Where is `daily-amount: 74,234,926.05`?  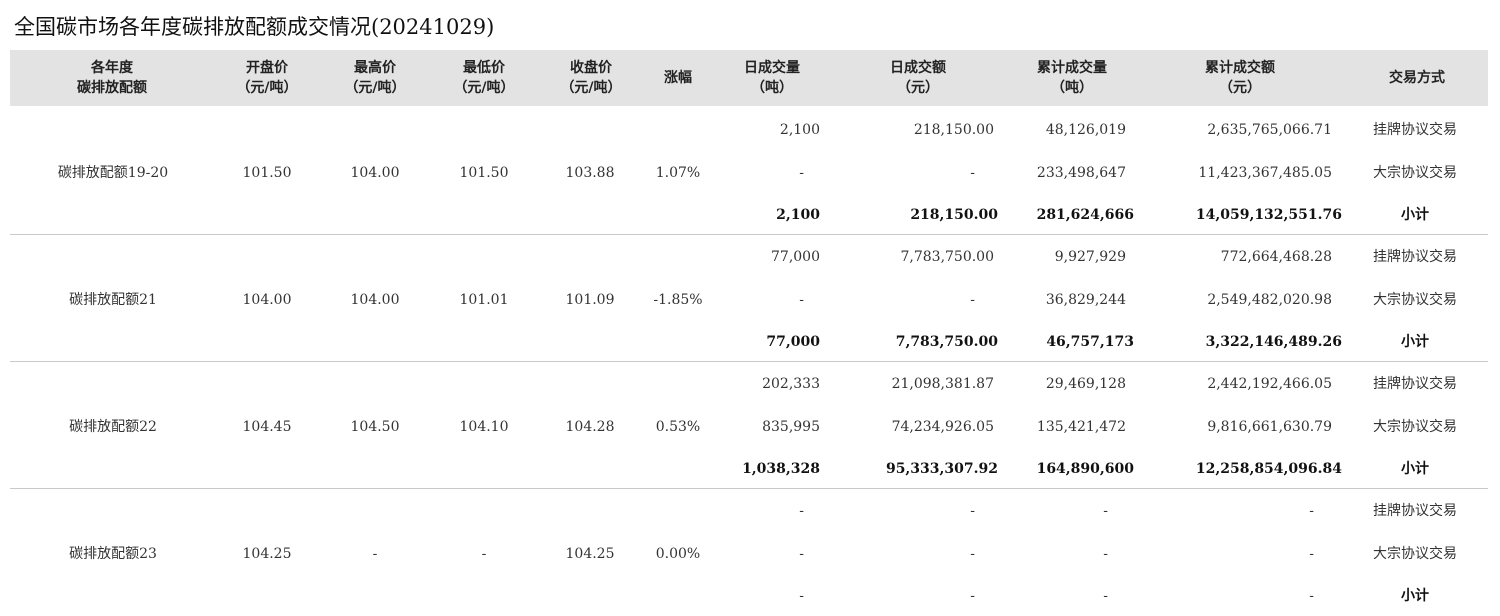
daily-amount: 74,234,926.05 is located at coordinates (942, 427).